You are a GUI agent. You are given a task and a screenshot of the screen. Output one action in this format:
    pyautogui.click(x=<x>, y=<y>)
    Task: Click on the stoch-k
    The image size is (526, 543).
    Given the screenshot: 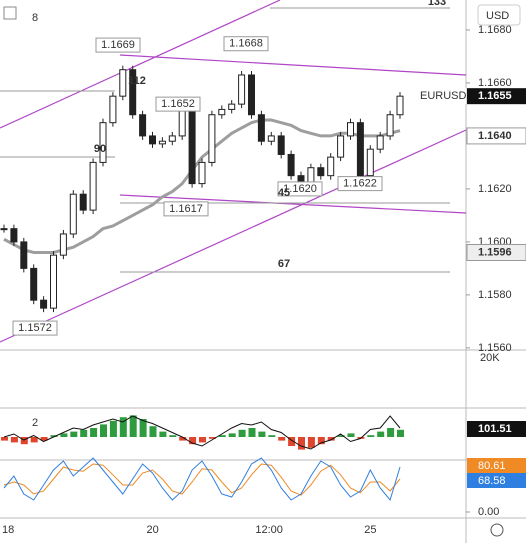 What is the action you would take?
    pyautogui.click(x=202, y=479)
    